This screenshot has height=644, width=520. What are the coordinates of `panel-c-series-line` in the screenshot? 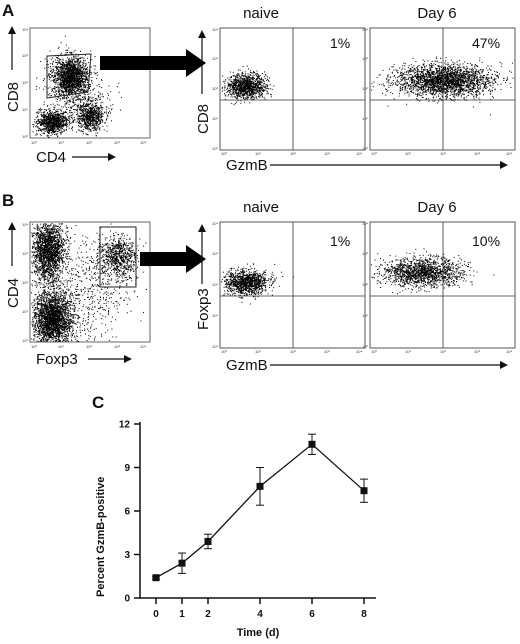 It's located at (260, 511).